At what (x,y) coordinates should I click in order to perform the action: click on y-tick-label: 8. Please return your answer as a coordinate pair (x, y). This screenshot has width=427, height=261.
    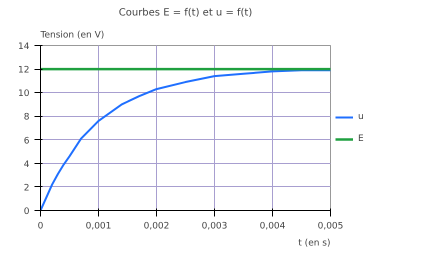
    Looking at the image, I should click on (27, 117).